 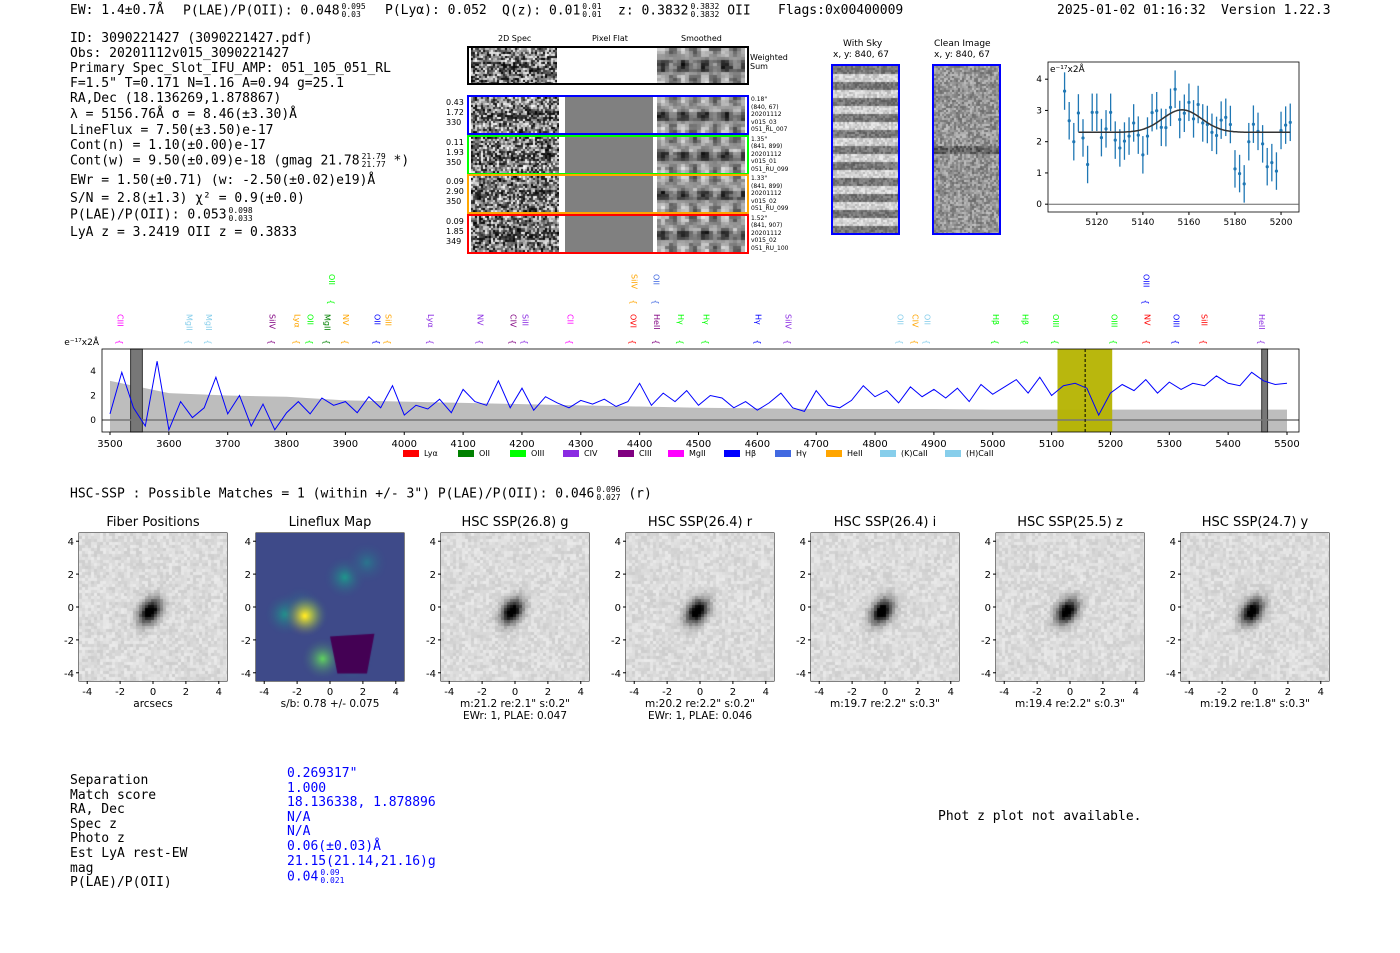 What do you see at coordinates (962, 55) in the screenshot?
I see `clean-image-coords: x, y: 840, 67` at bounding box center [962, 55].